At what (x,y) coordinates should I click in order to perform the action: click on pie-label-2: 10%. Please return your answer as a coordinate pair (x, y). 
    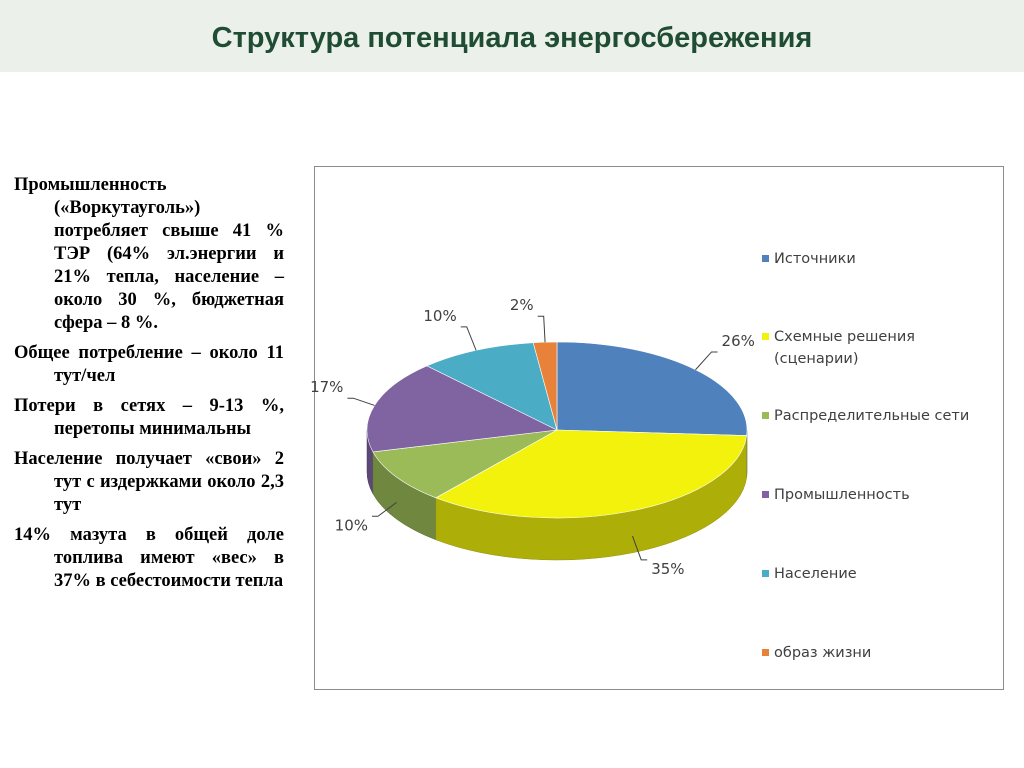
    Looking at the image, I should click on (351, 525).